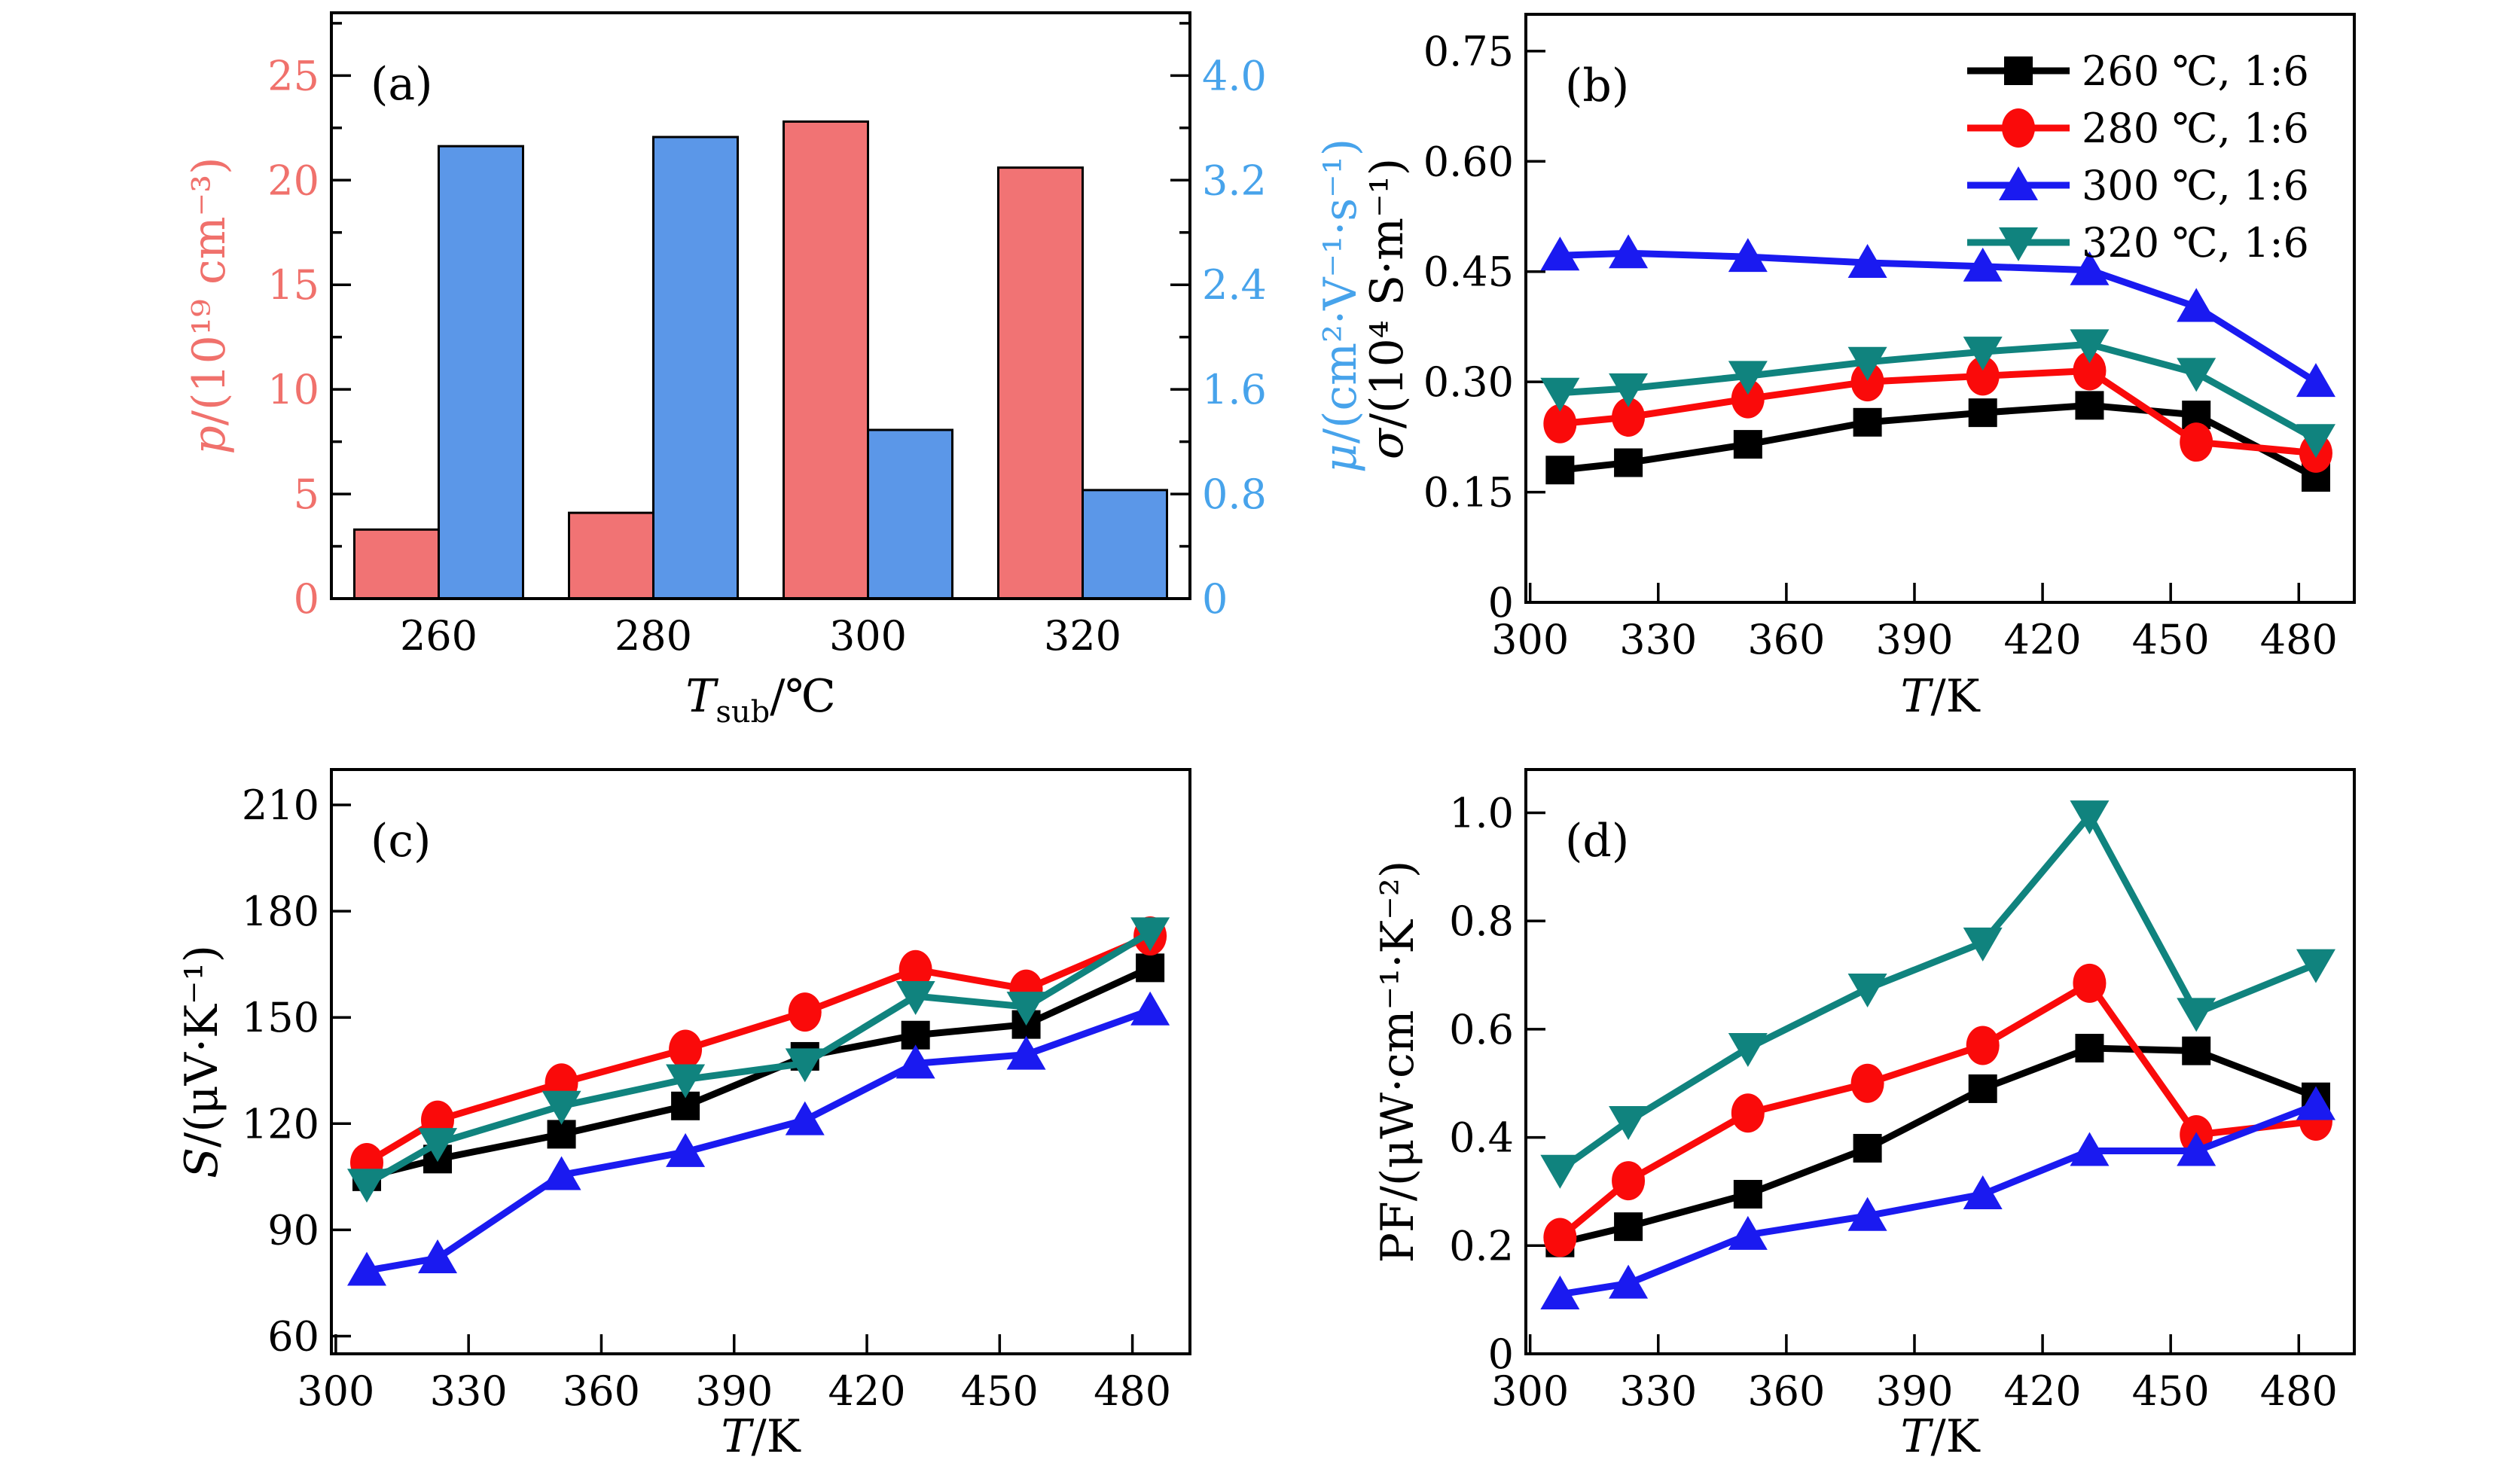  I want to click on panel-b-x-axis: 300 330 360 390 420 450 480, so click(1914, 623).